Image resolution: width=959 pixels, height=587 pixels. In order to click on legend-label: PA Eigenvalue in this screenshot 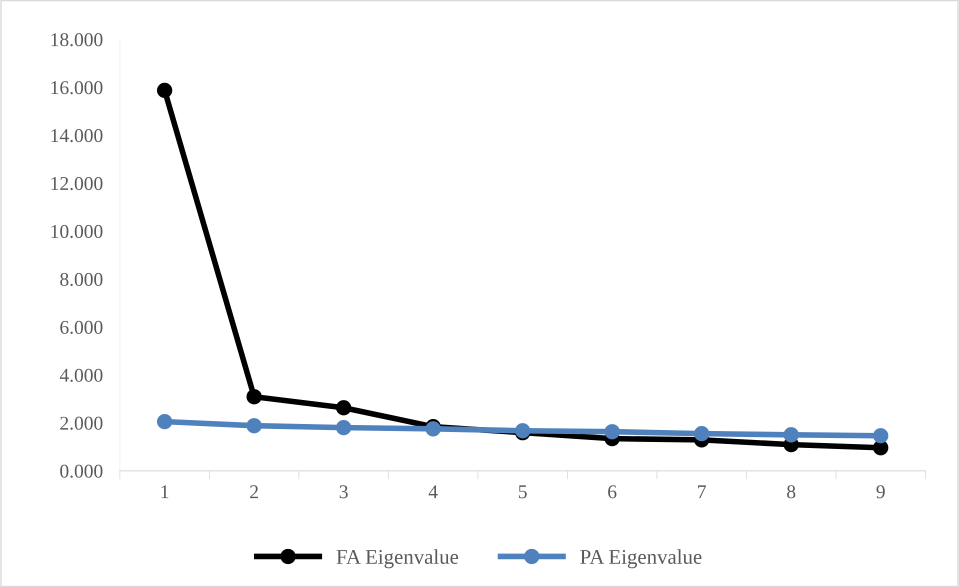, I will do `click(641, 558)`.